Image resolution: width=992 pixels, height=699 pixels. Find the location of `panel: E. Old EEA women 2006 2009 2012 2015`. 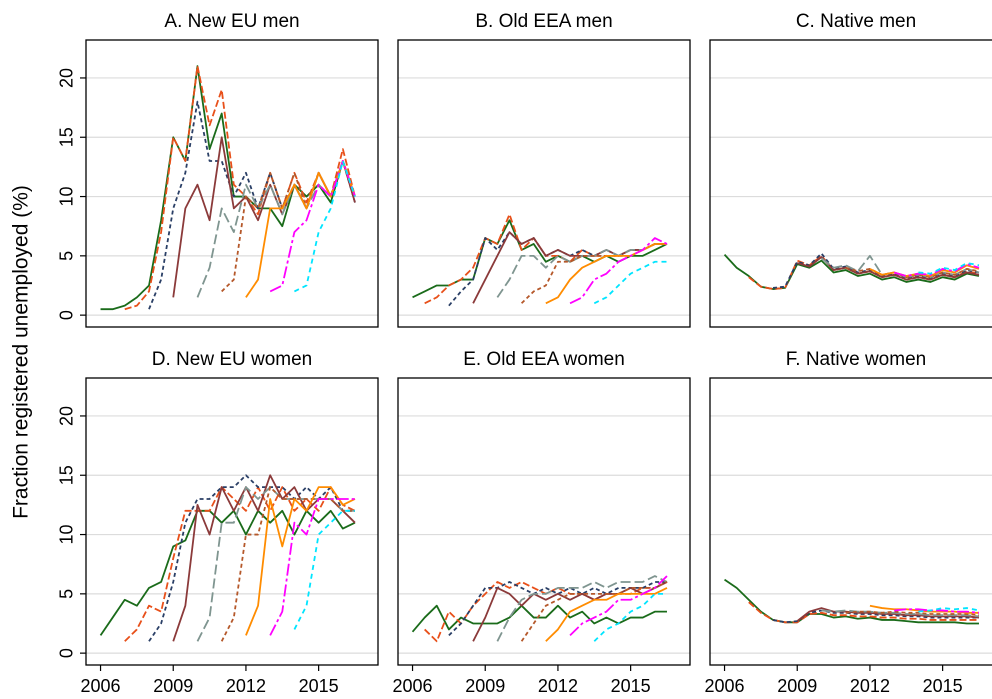

panel: E. Old EEA women 2006 2009 2012 2015 is located at coordinates (542, 522).